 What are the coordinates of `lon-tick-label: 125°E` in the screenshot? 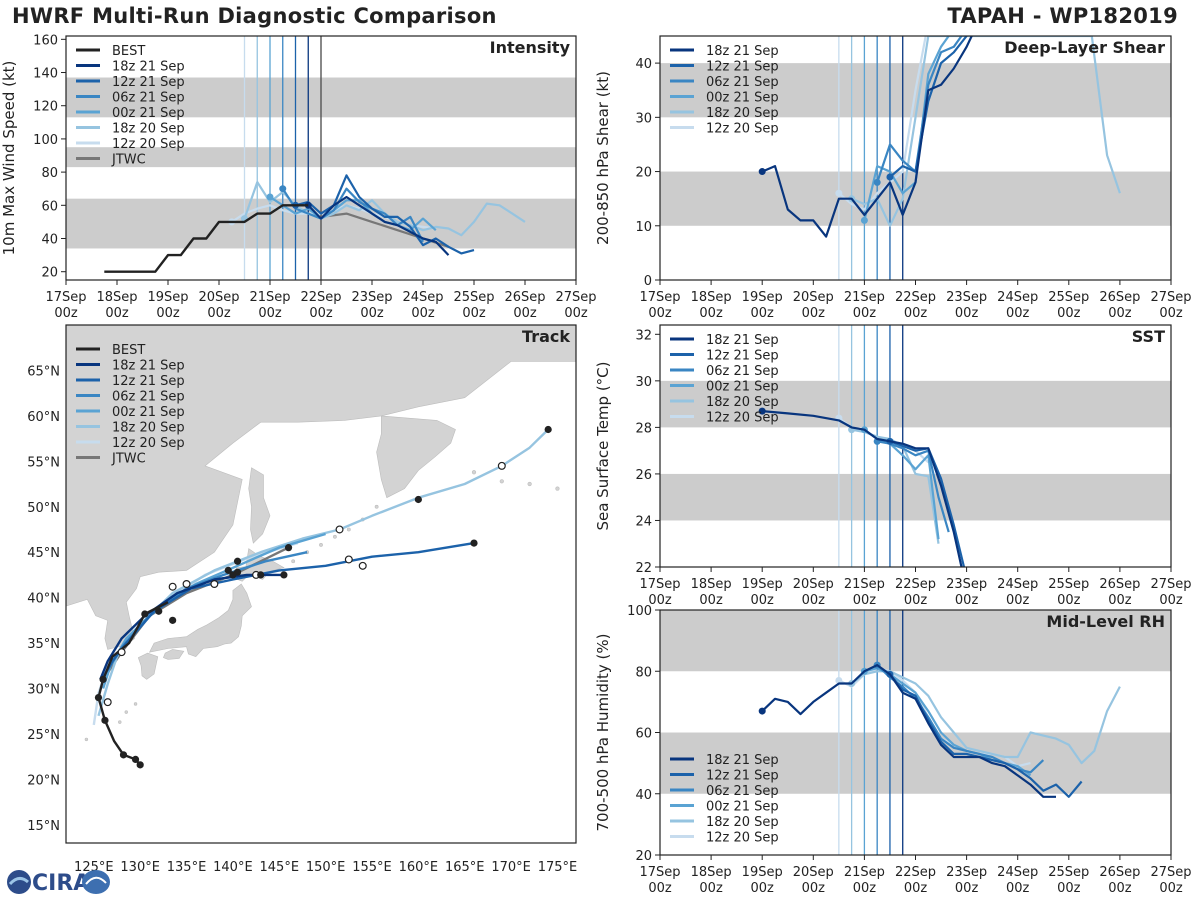 It's located at (94, 867).